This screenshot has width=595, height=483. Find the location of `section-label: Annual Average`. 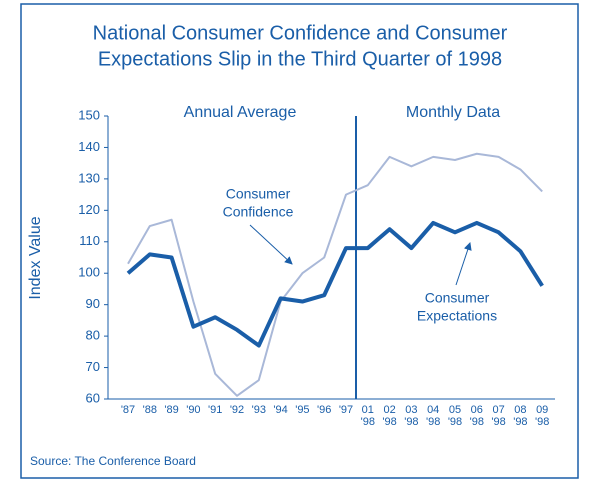

section-label: Annual Average is located at coordinates (240, 112).